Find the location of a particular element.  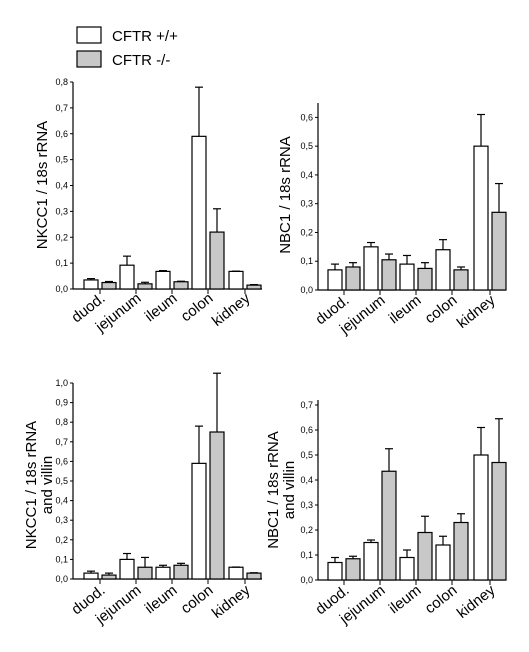

legend: CFTR +/+ CFTR -/- is located at coordinates (127, 47).